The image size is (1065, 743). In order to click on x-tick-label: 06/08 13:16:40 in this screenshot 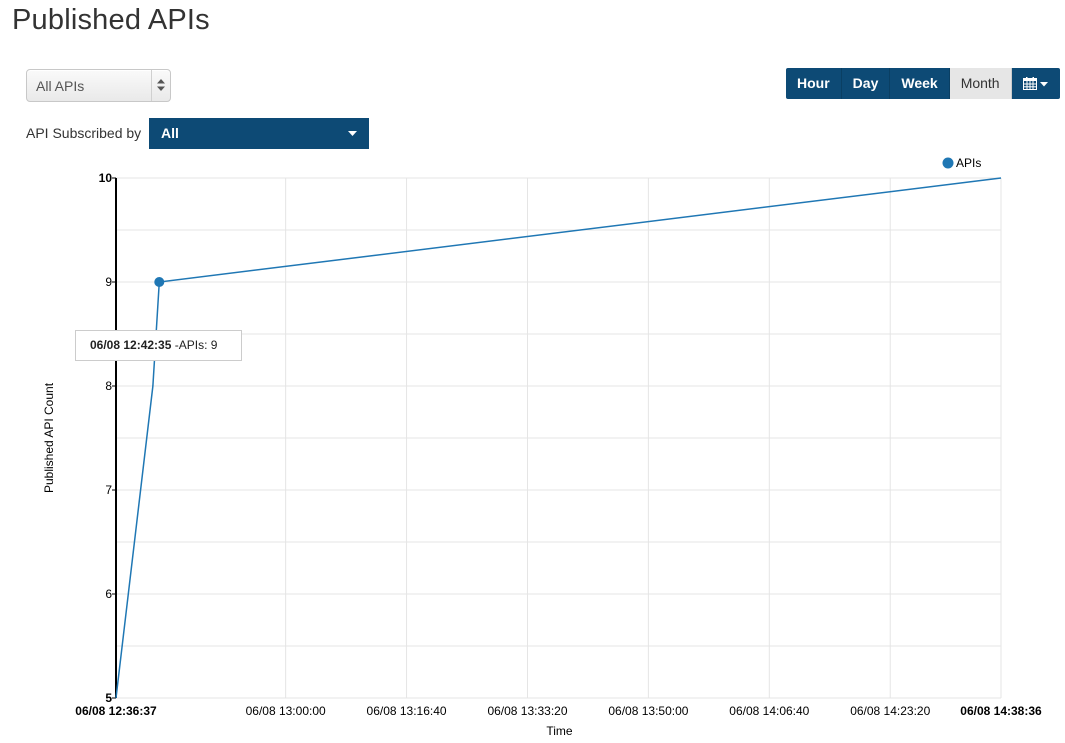, I will do `click(407, 711)`.